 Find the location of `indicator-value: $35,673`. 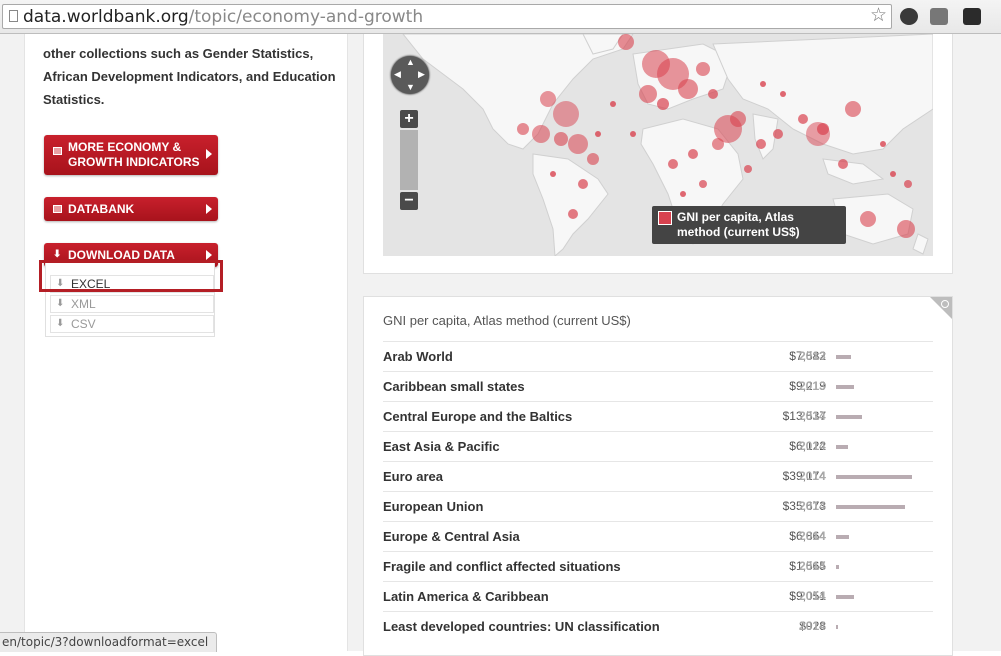

indicator-value: $35,673 is located at coordinates (804, 506).